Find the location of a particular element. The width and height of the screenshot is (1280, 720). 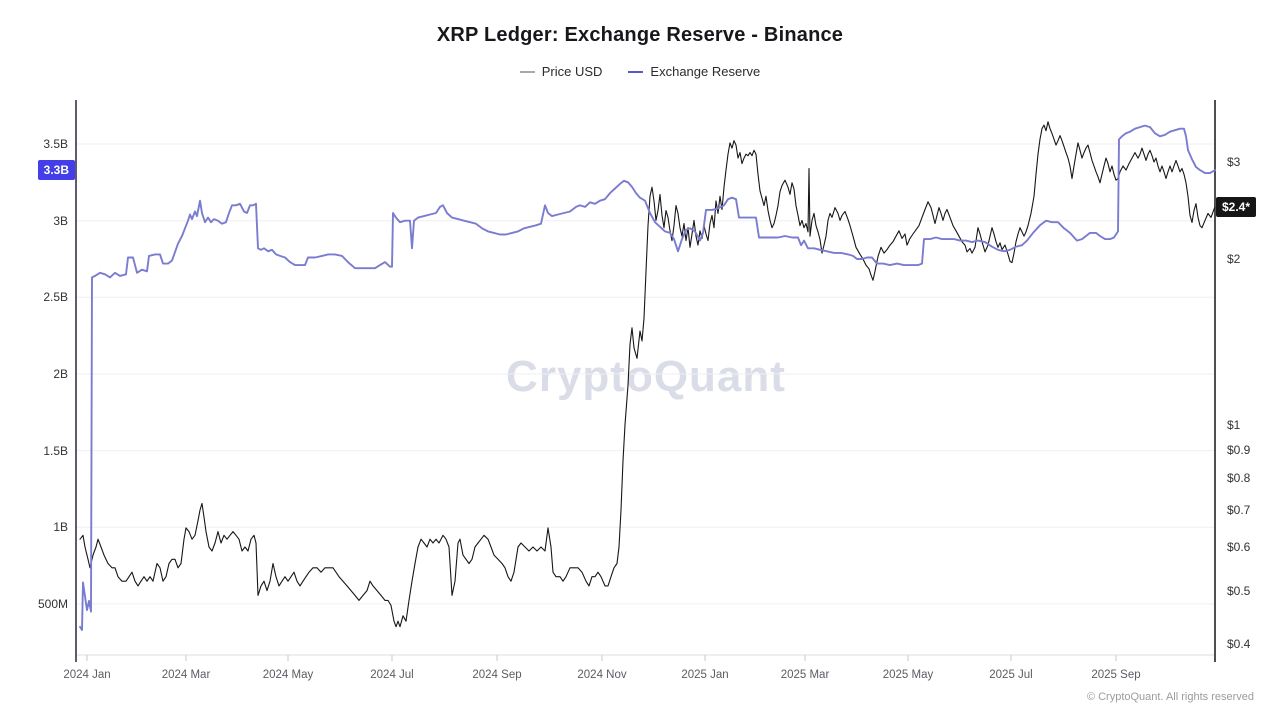

right-axis-tick-label: $0.9 is located at coordinates (1239, 450).